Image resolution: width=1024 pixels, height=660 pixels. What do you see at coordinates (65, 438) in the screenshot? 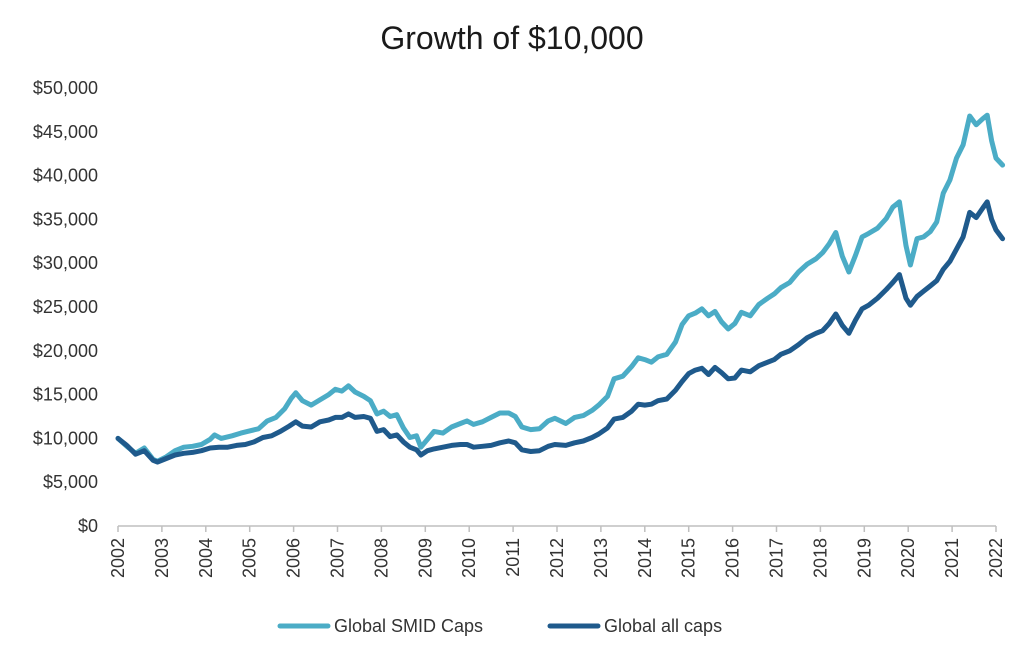
I see `y-tick-label: $10,000` at bounding box center [65, 438].